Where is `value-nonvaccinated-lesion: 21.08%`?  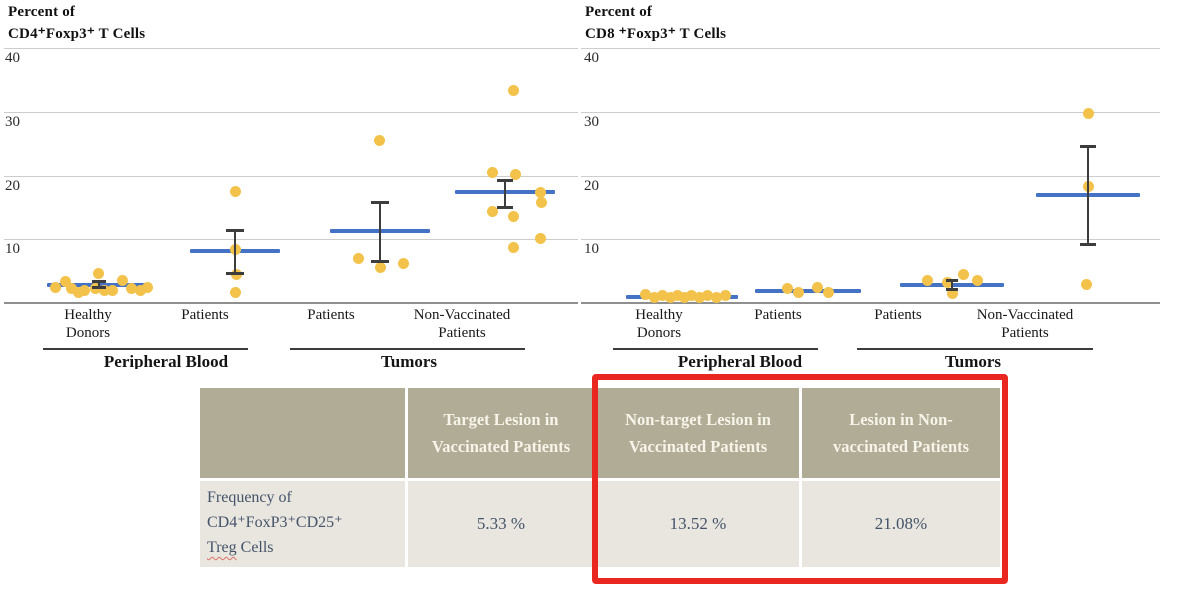
value-nonvaccinated-lesion: 21.08% is located at coordinates (901, 524).